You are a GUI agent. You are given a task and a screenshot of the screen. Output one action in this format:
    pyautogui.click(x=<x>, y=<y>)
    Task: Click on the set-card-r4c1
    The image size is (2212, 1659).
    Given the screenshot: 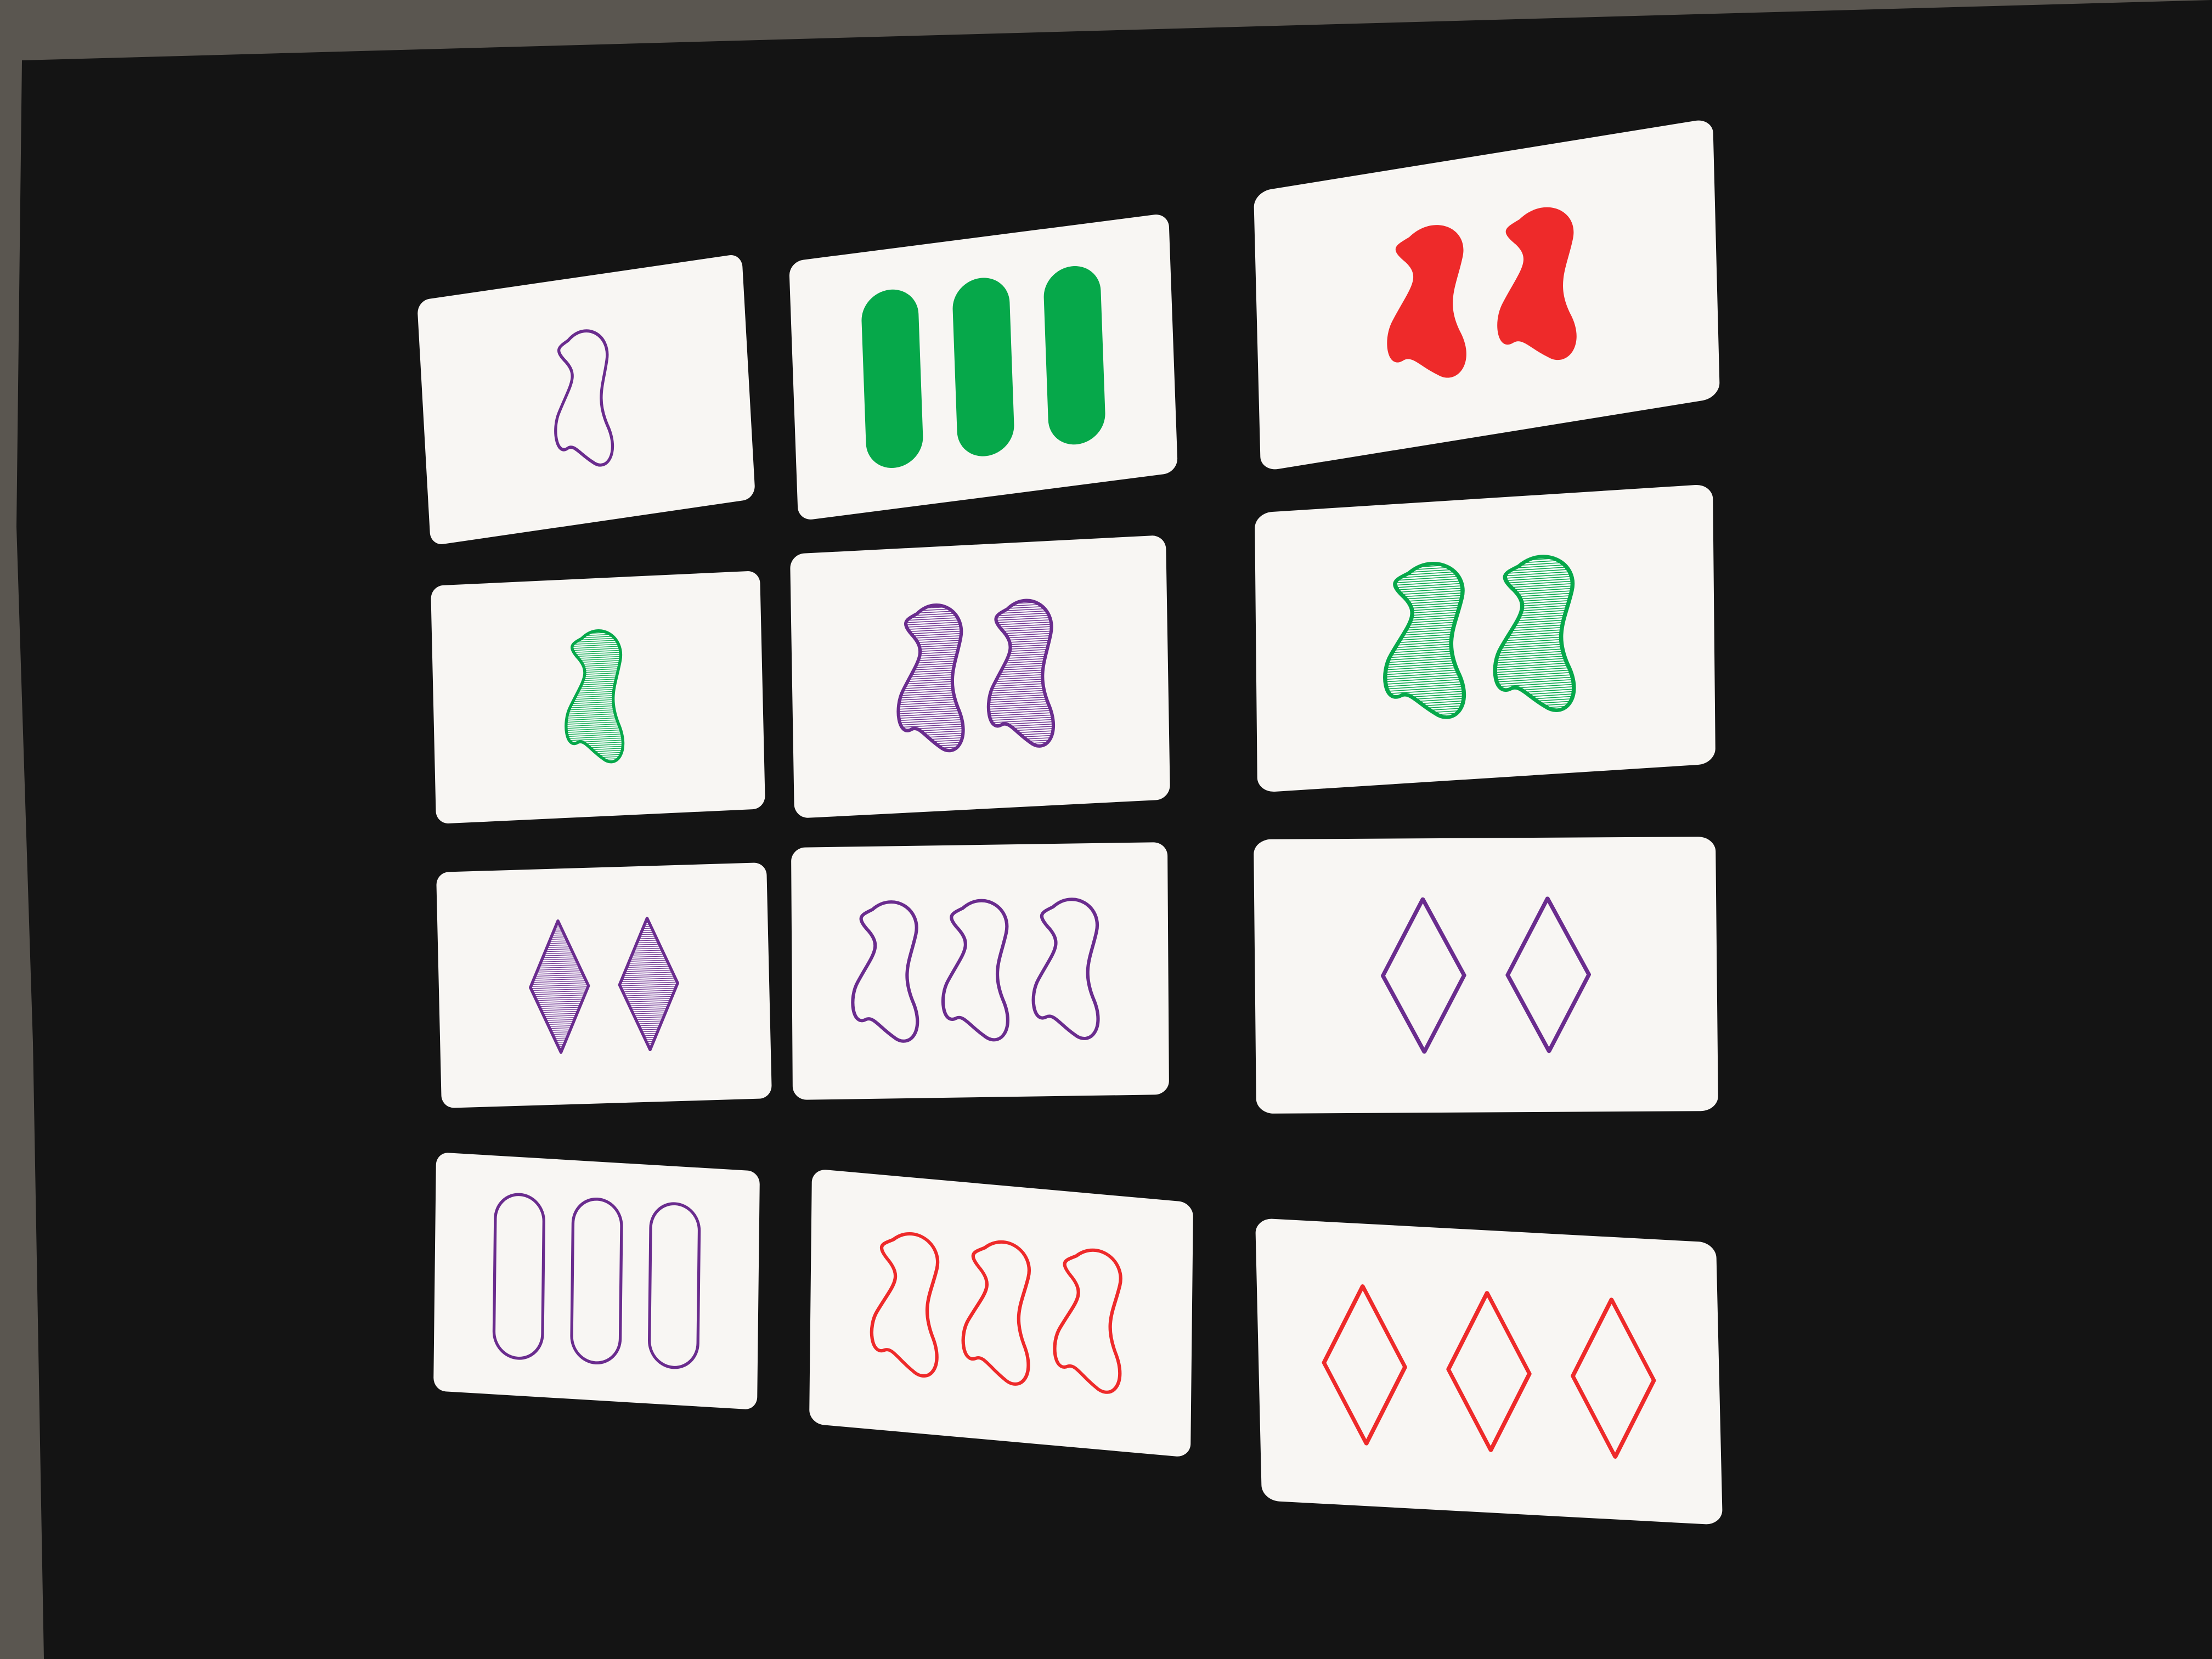 What is the action you would take?
    pyautogui.click(x=596, y=1281)
    